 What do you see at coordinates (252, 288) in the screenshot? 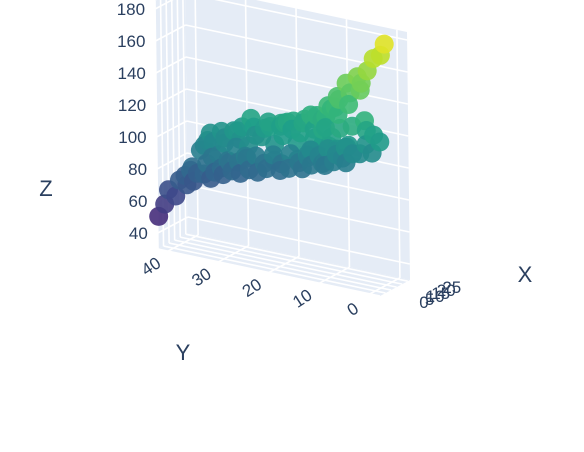
I see `y-tick-label: 20` at bounding box center [252, 288].